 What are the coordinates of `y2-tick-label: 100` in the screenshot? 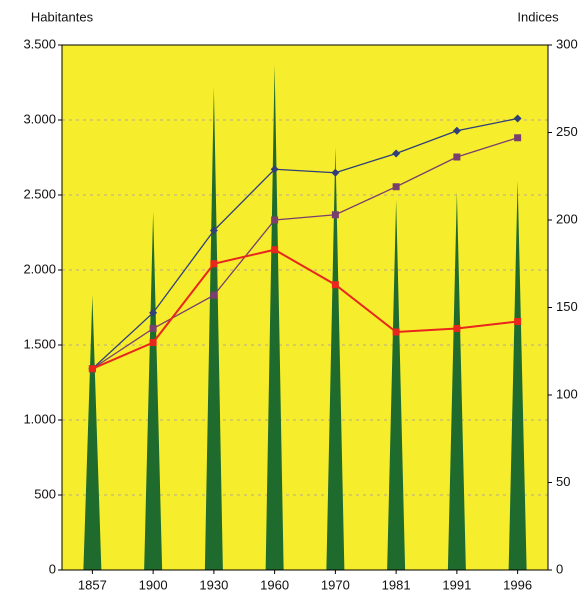 It's located at (567, 393).